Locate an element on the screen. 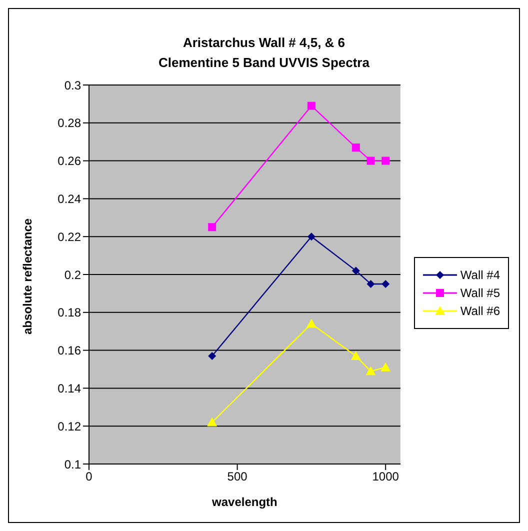 This screenshot has height=531, width=528. y-tick-label: 0.26 is located at coordinates (70, 161).